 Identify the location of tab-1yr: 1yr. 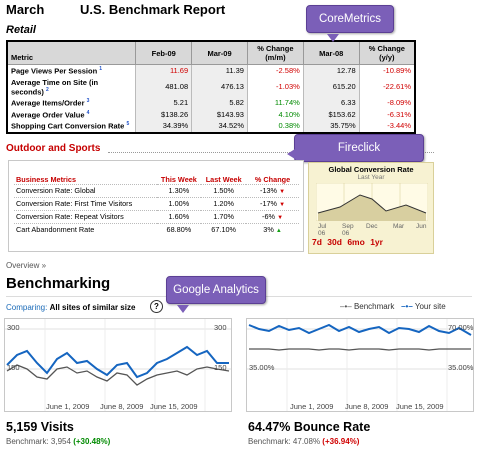
(376, 242).